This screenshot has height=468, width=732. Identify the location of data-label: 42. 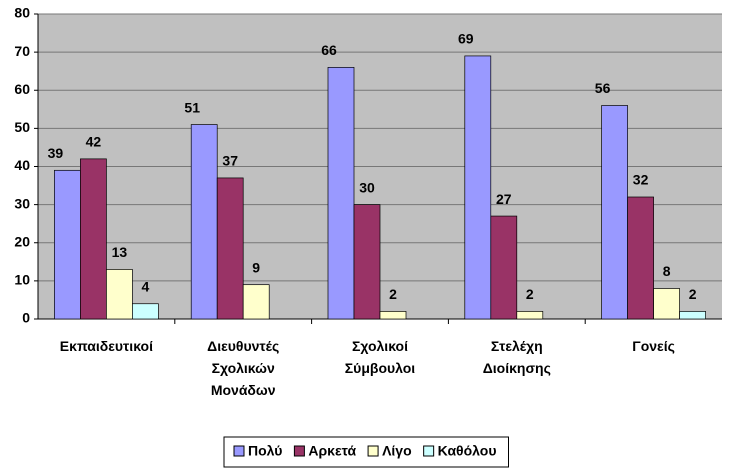
(94, 142).